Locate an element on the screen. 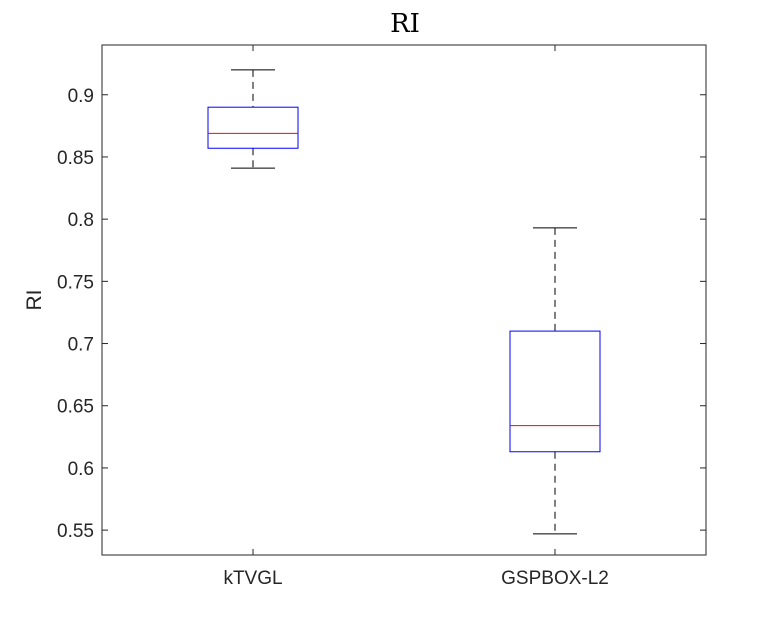  x-tick-label: kTVGL is located at coordinates (252, 578).